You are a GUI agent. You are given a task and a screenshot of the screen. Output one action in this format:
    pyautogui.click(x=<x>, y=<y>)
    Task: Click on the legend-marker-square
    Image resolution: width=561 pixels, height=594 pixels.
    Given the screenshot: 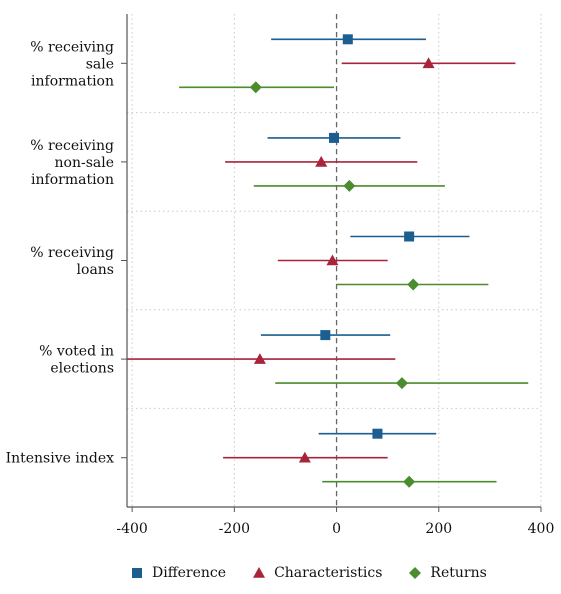 What is the action you would take?
    pyautogui.click(x=137, y=573)
    